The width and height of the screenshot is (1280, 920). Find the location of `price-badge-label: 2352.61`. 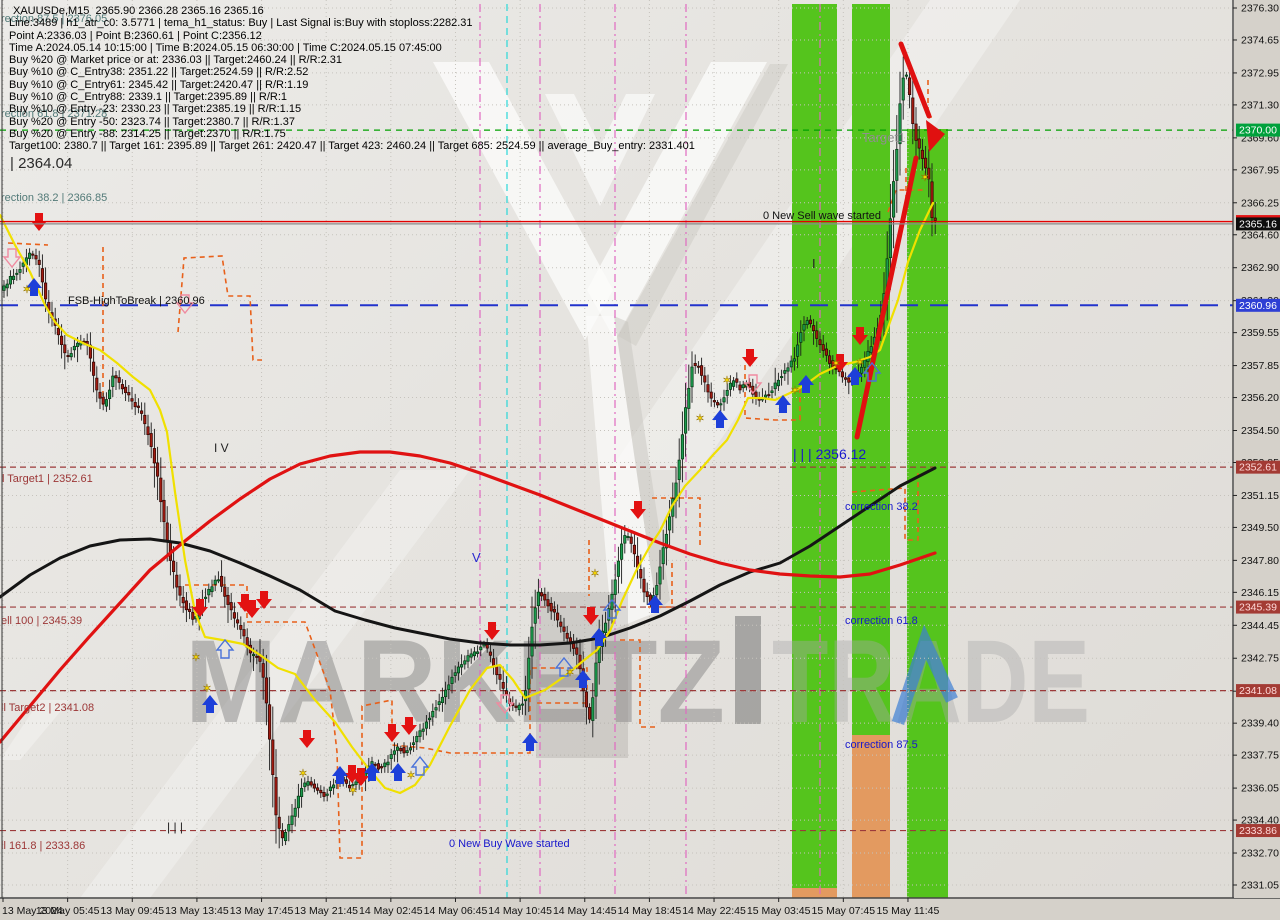

price-badge-label: 2352.61 is located at coordinates (1258, 468).